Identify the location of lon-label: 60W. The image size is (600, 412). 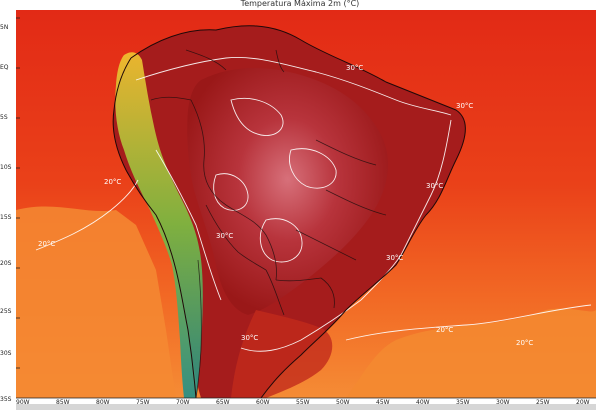
(263, 402).